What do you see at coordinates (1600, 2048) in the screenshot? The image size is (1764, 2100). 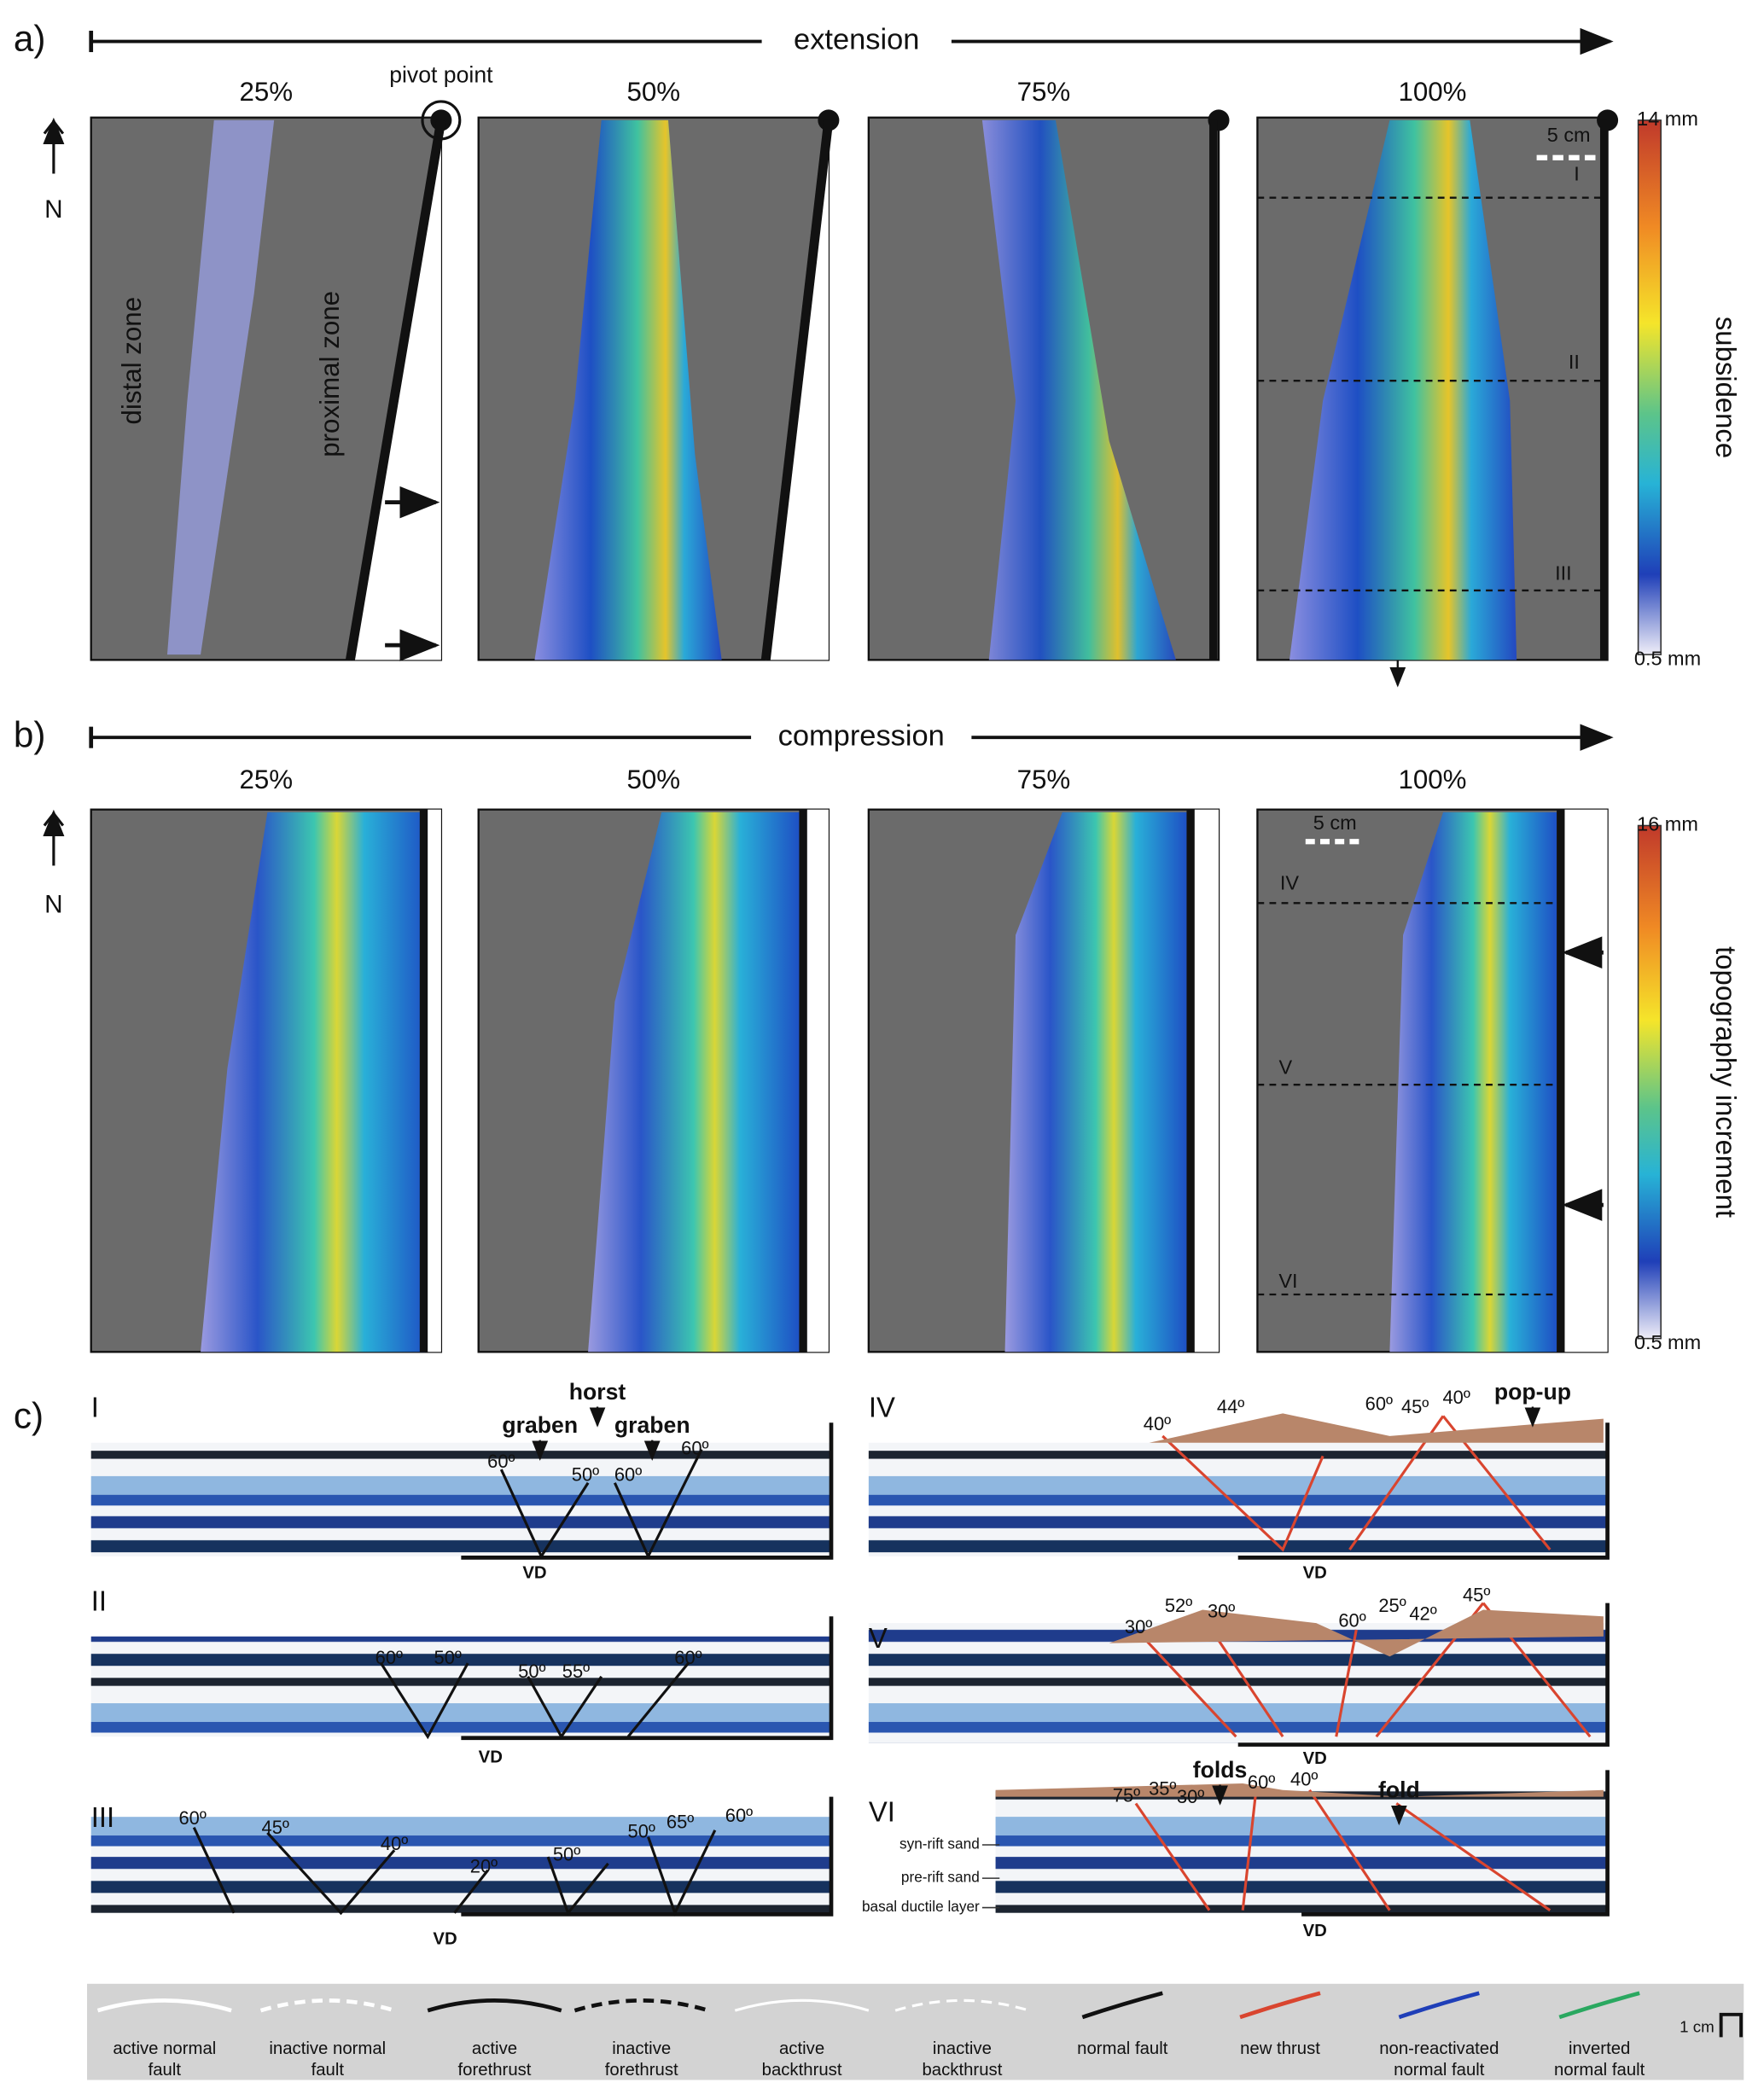 I see `legend-label: inverted` at bounding box center [1600, 2048].